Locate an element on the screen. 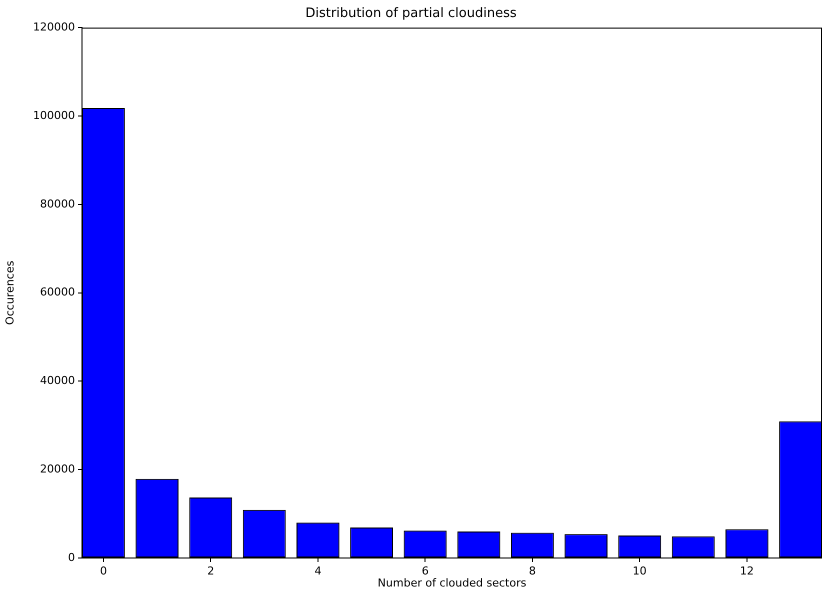 The width and height of the screenshot is (822, 594). y-tick-label: 20000 is located at coordinates (57, 469).